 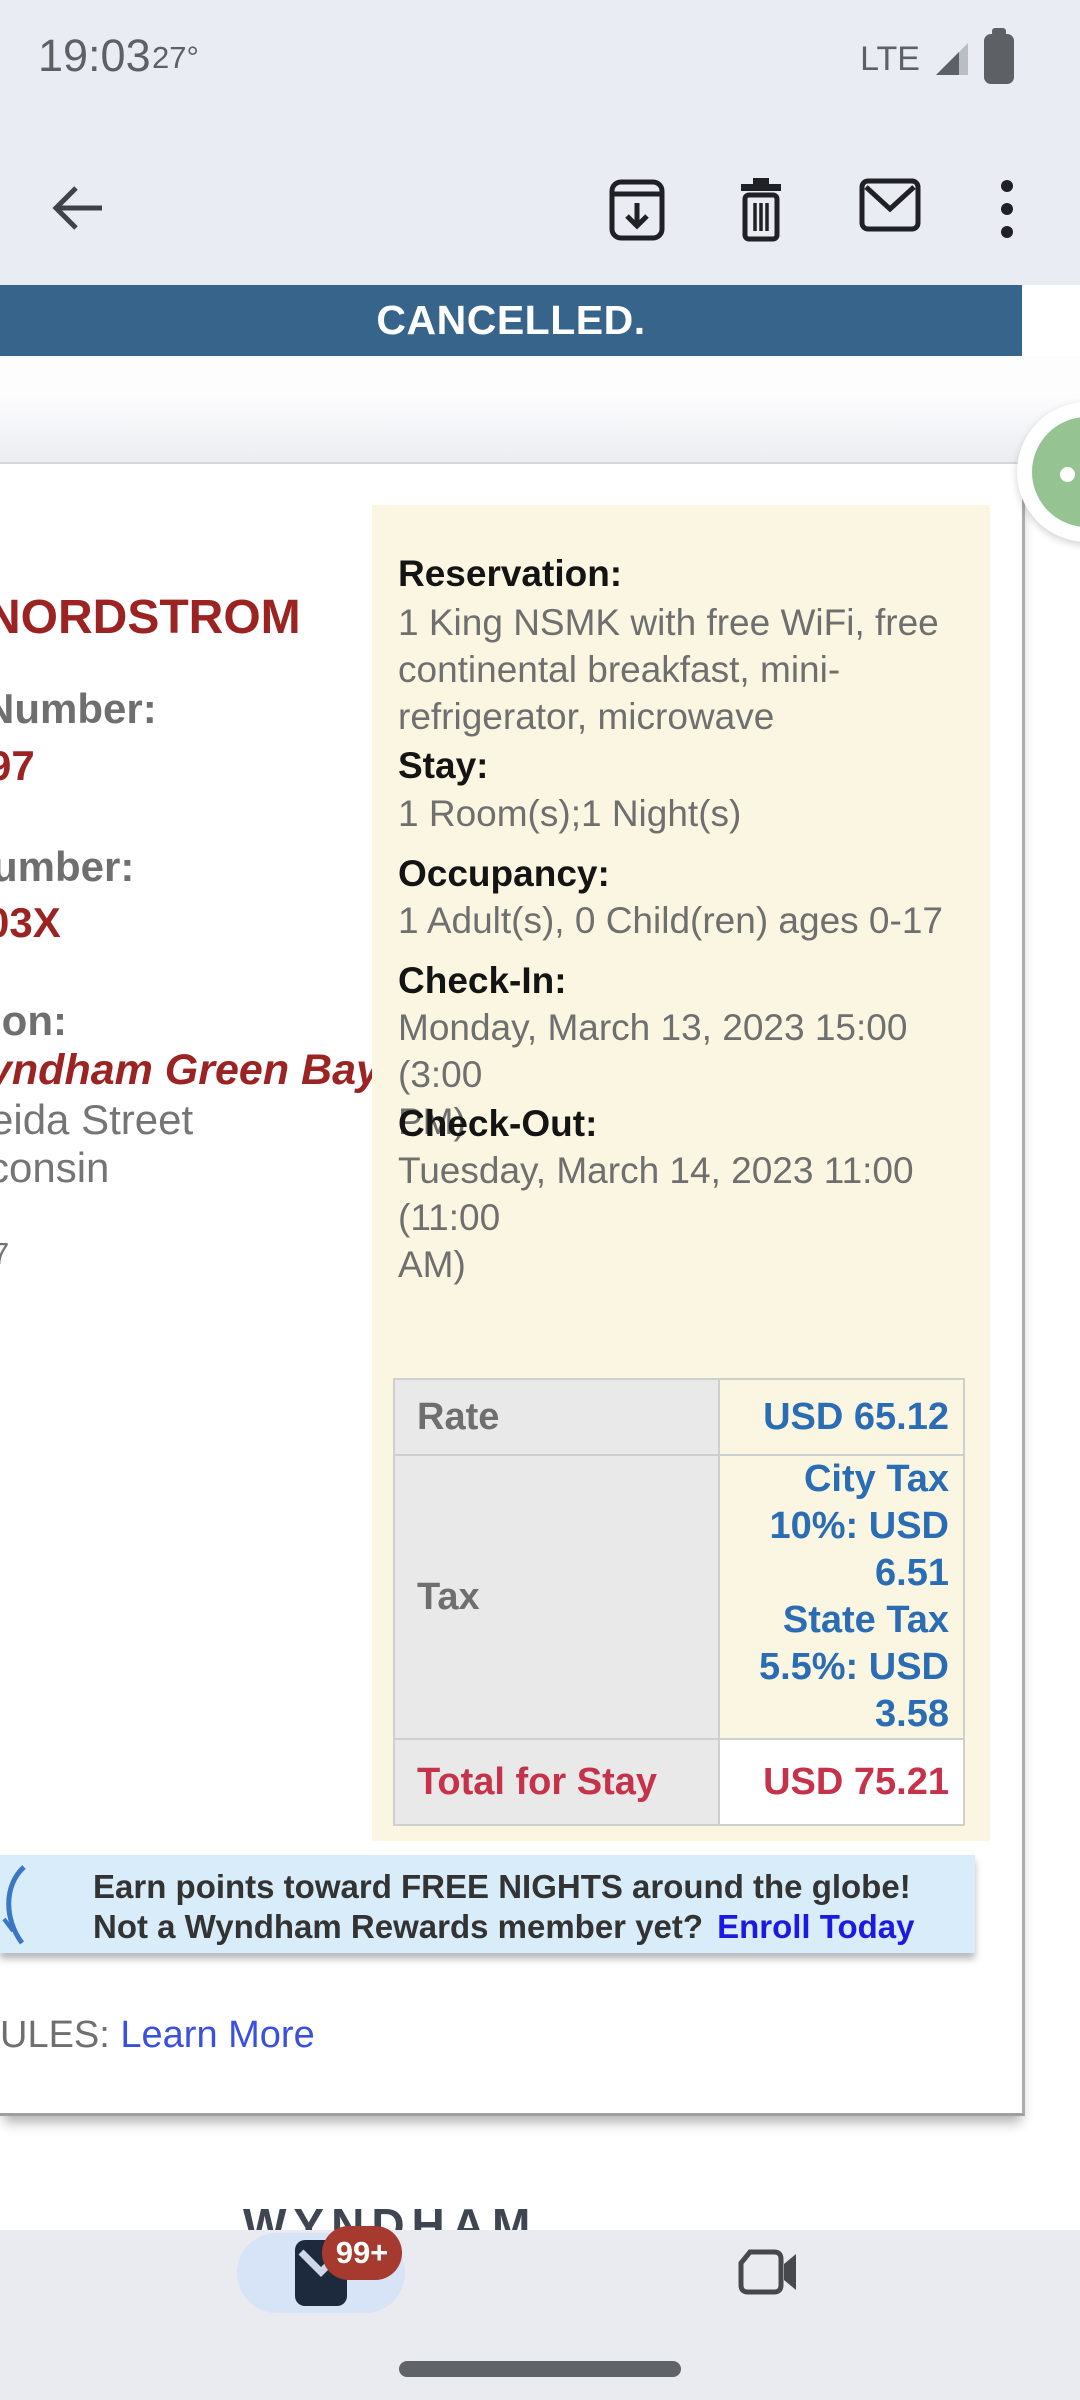 What do you see at coordinates (999, 56) in the screenshot?
I see `battery-icon` at bounding box center [999, 56].